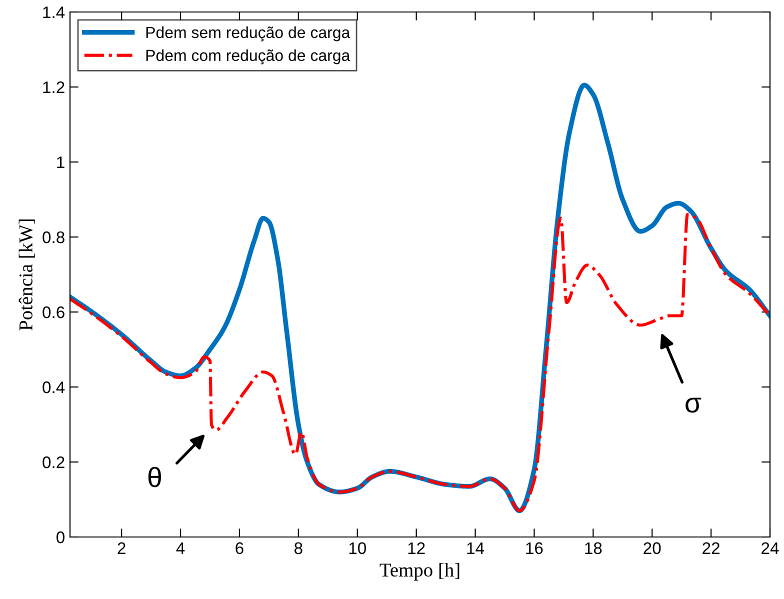 The height and width of the screenshot is (599, 784). I want to click on legend-label: Pdem sem redução de carga, so click(248, 34).